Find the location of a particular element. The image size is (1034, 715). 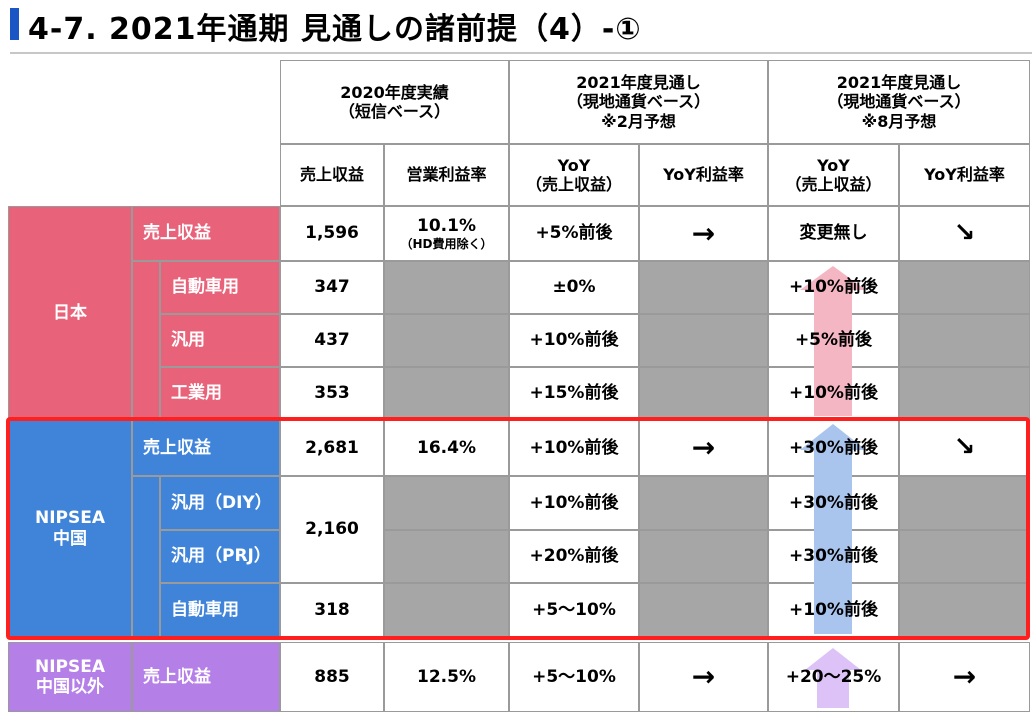

jp-industrial-margin-feb-empty is located at coordinates (703, 393).